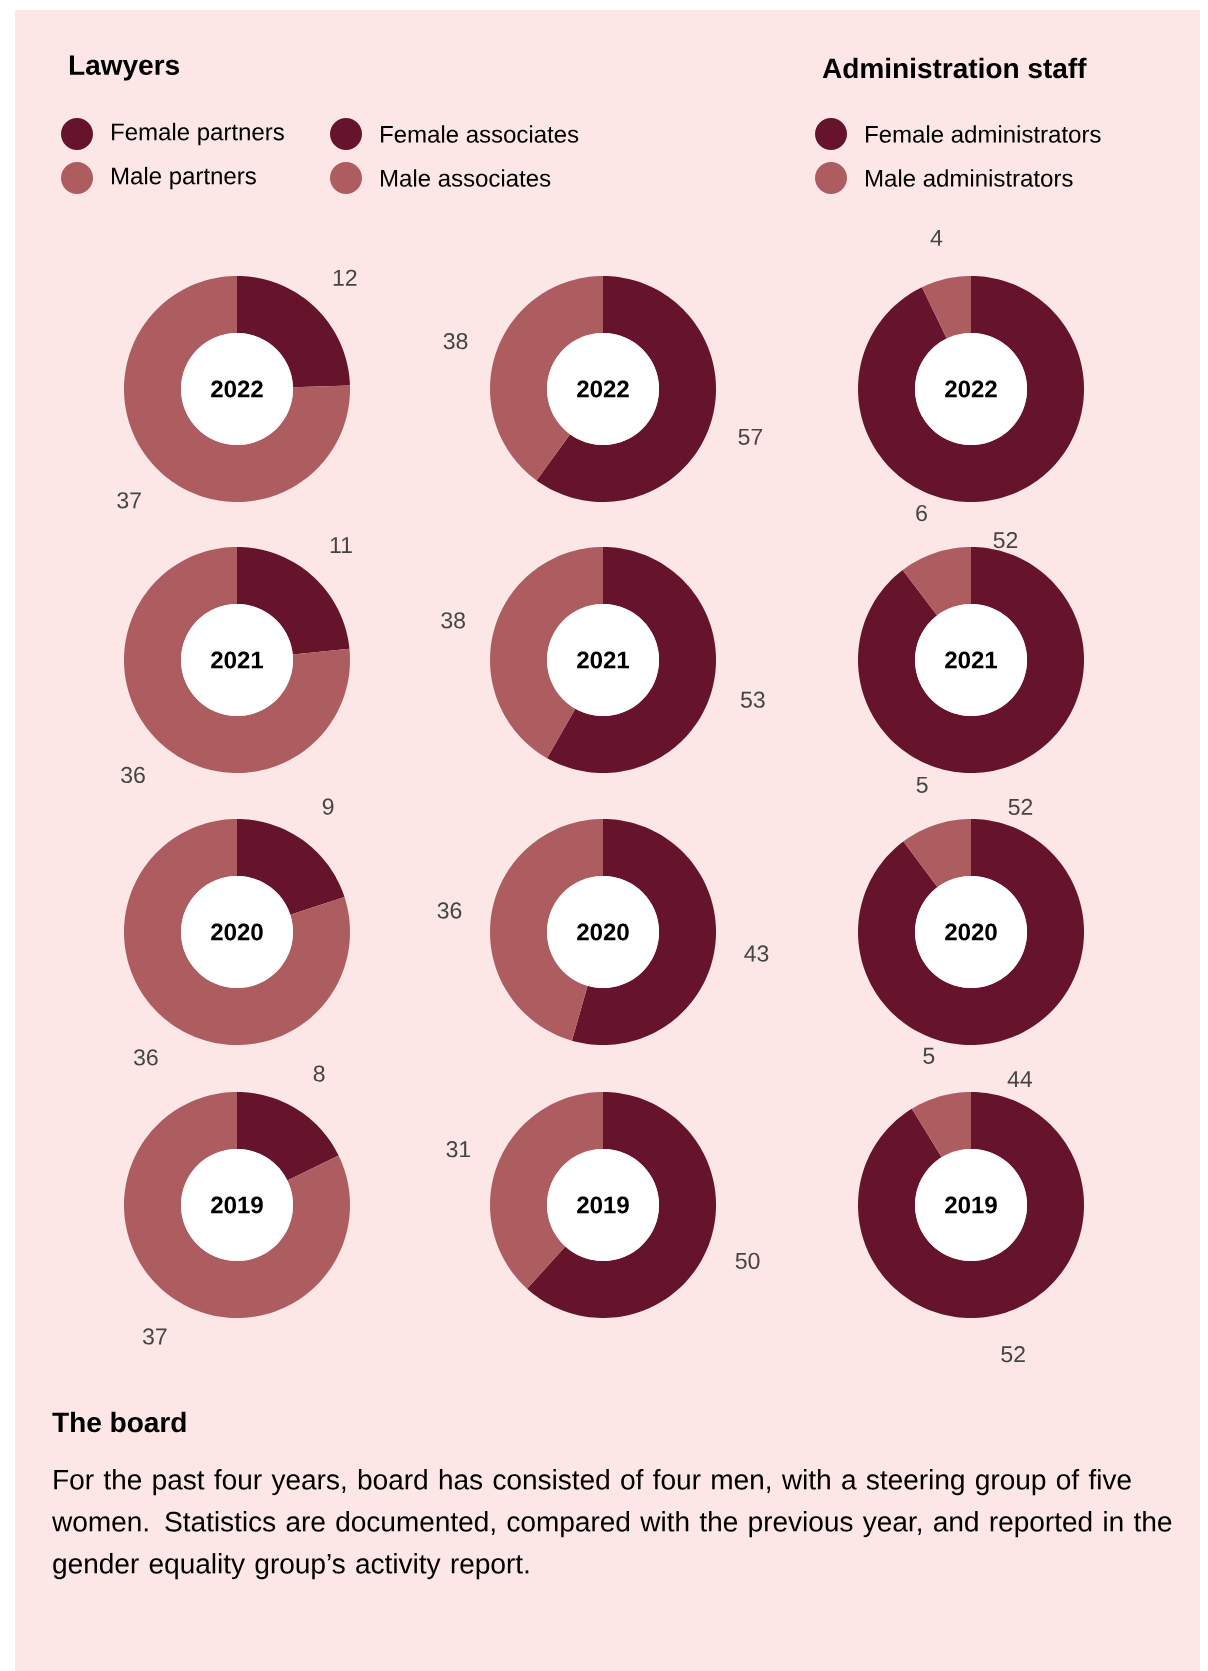 The height and width of the screenshot is (1671, 1208). What do you see at coordinates (466, 178) in the screenshot?
I see `legend-label: Male associates` at bounding box center [466, 178].